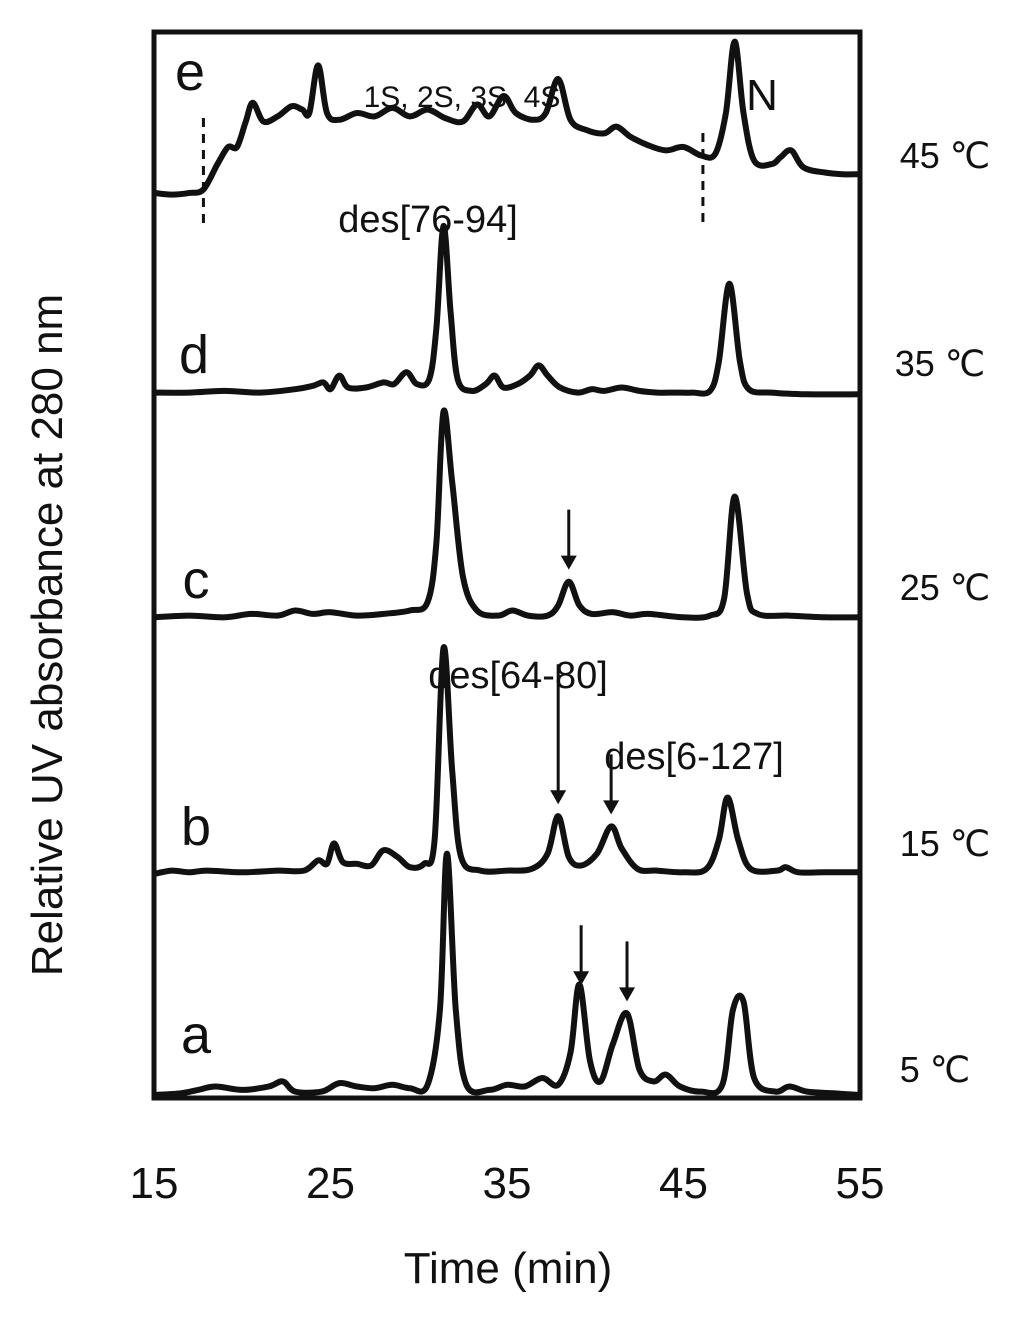 Image resolution: width=1024 pixels, height=1324 pixels. I want to click on trace-d, so click(507, 310).